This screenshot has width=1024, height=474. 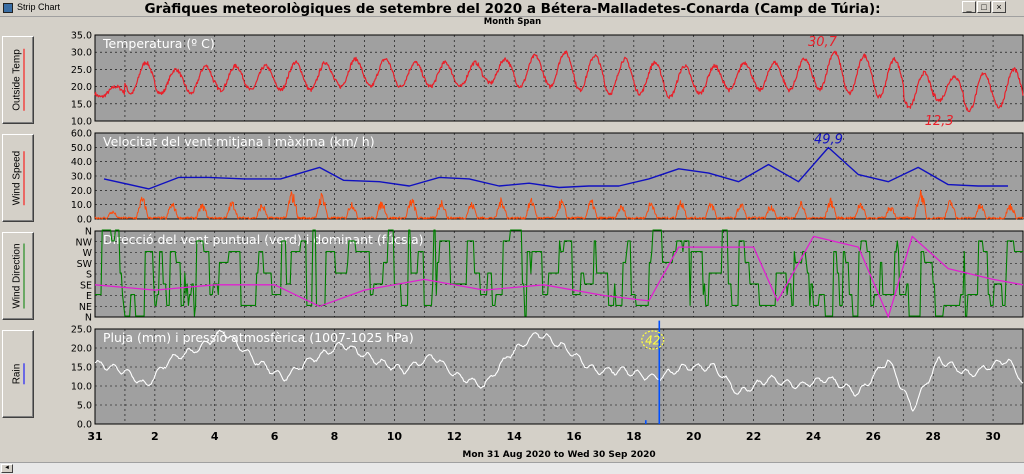 I want to click on y-tick-label: 40.0, so click(x=81, y=162).